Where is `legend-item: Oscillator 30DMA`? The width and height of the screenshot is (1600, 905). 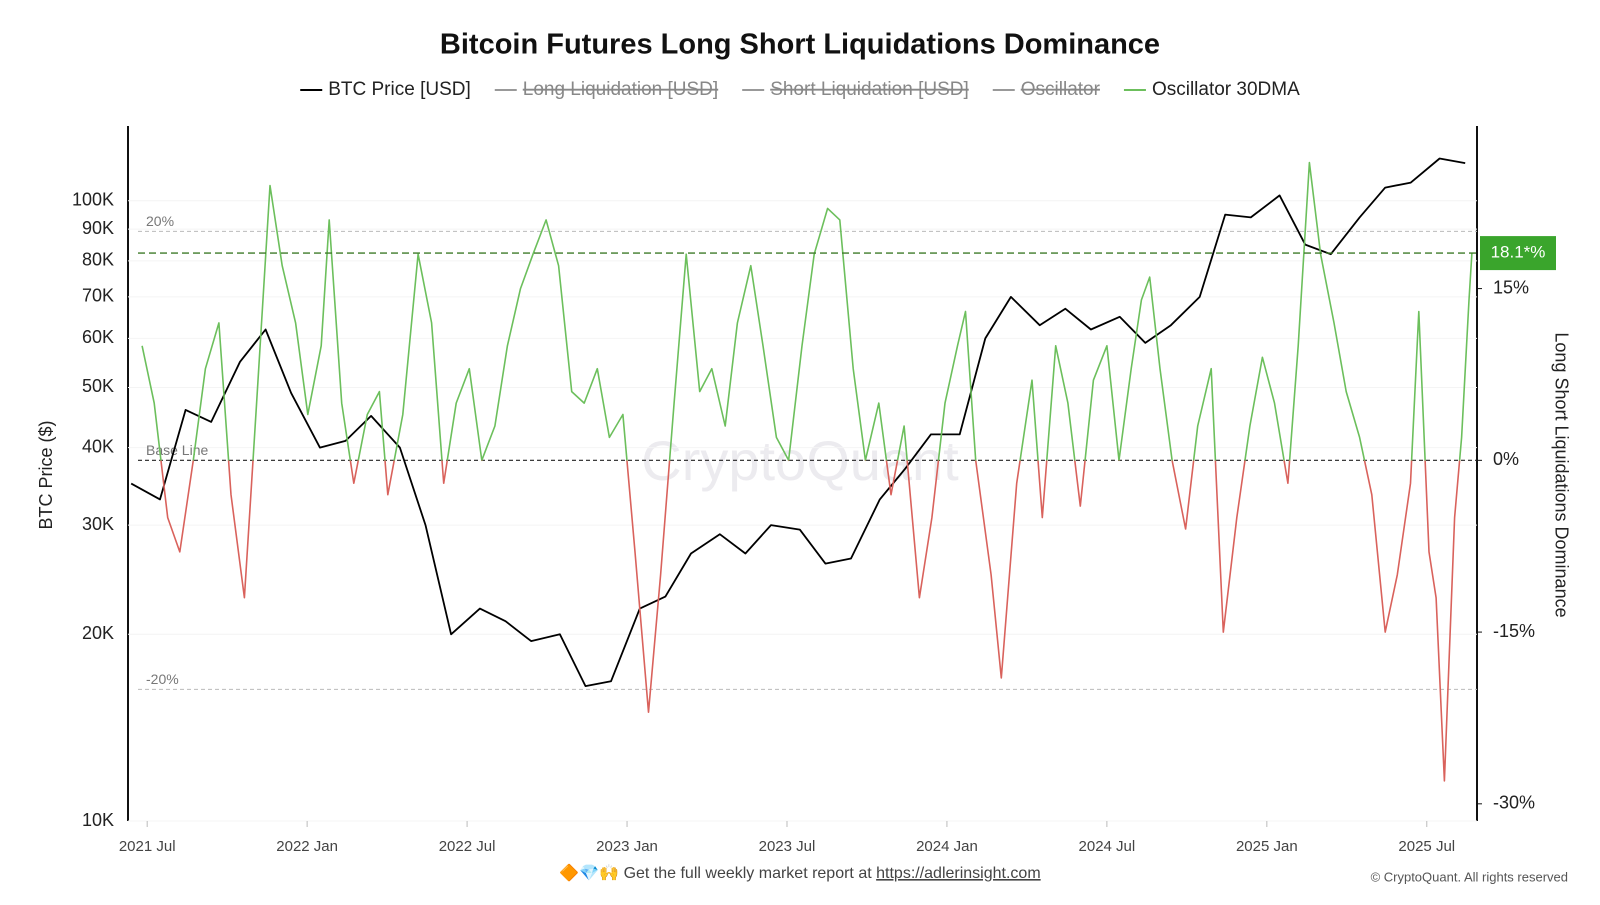 legend-item: Oscillator 30DMA is located at coordinates (1211, 89).